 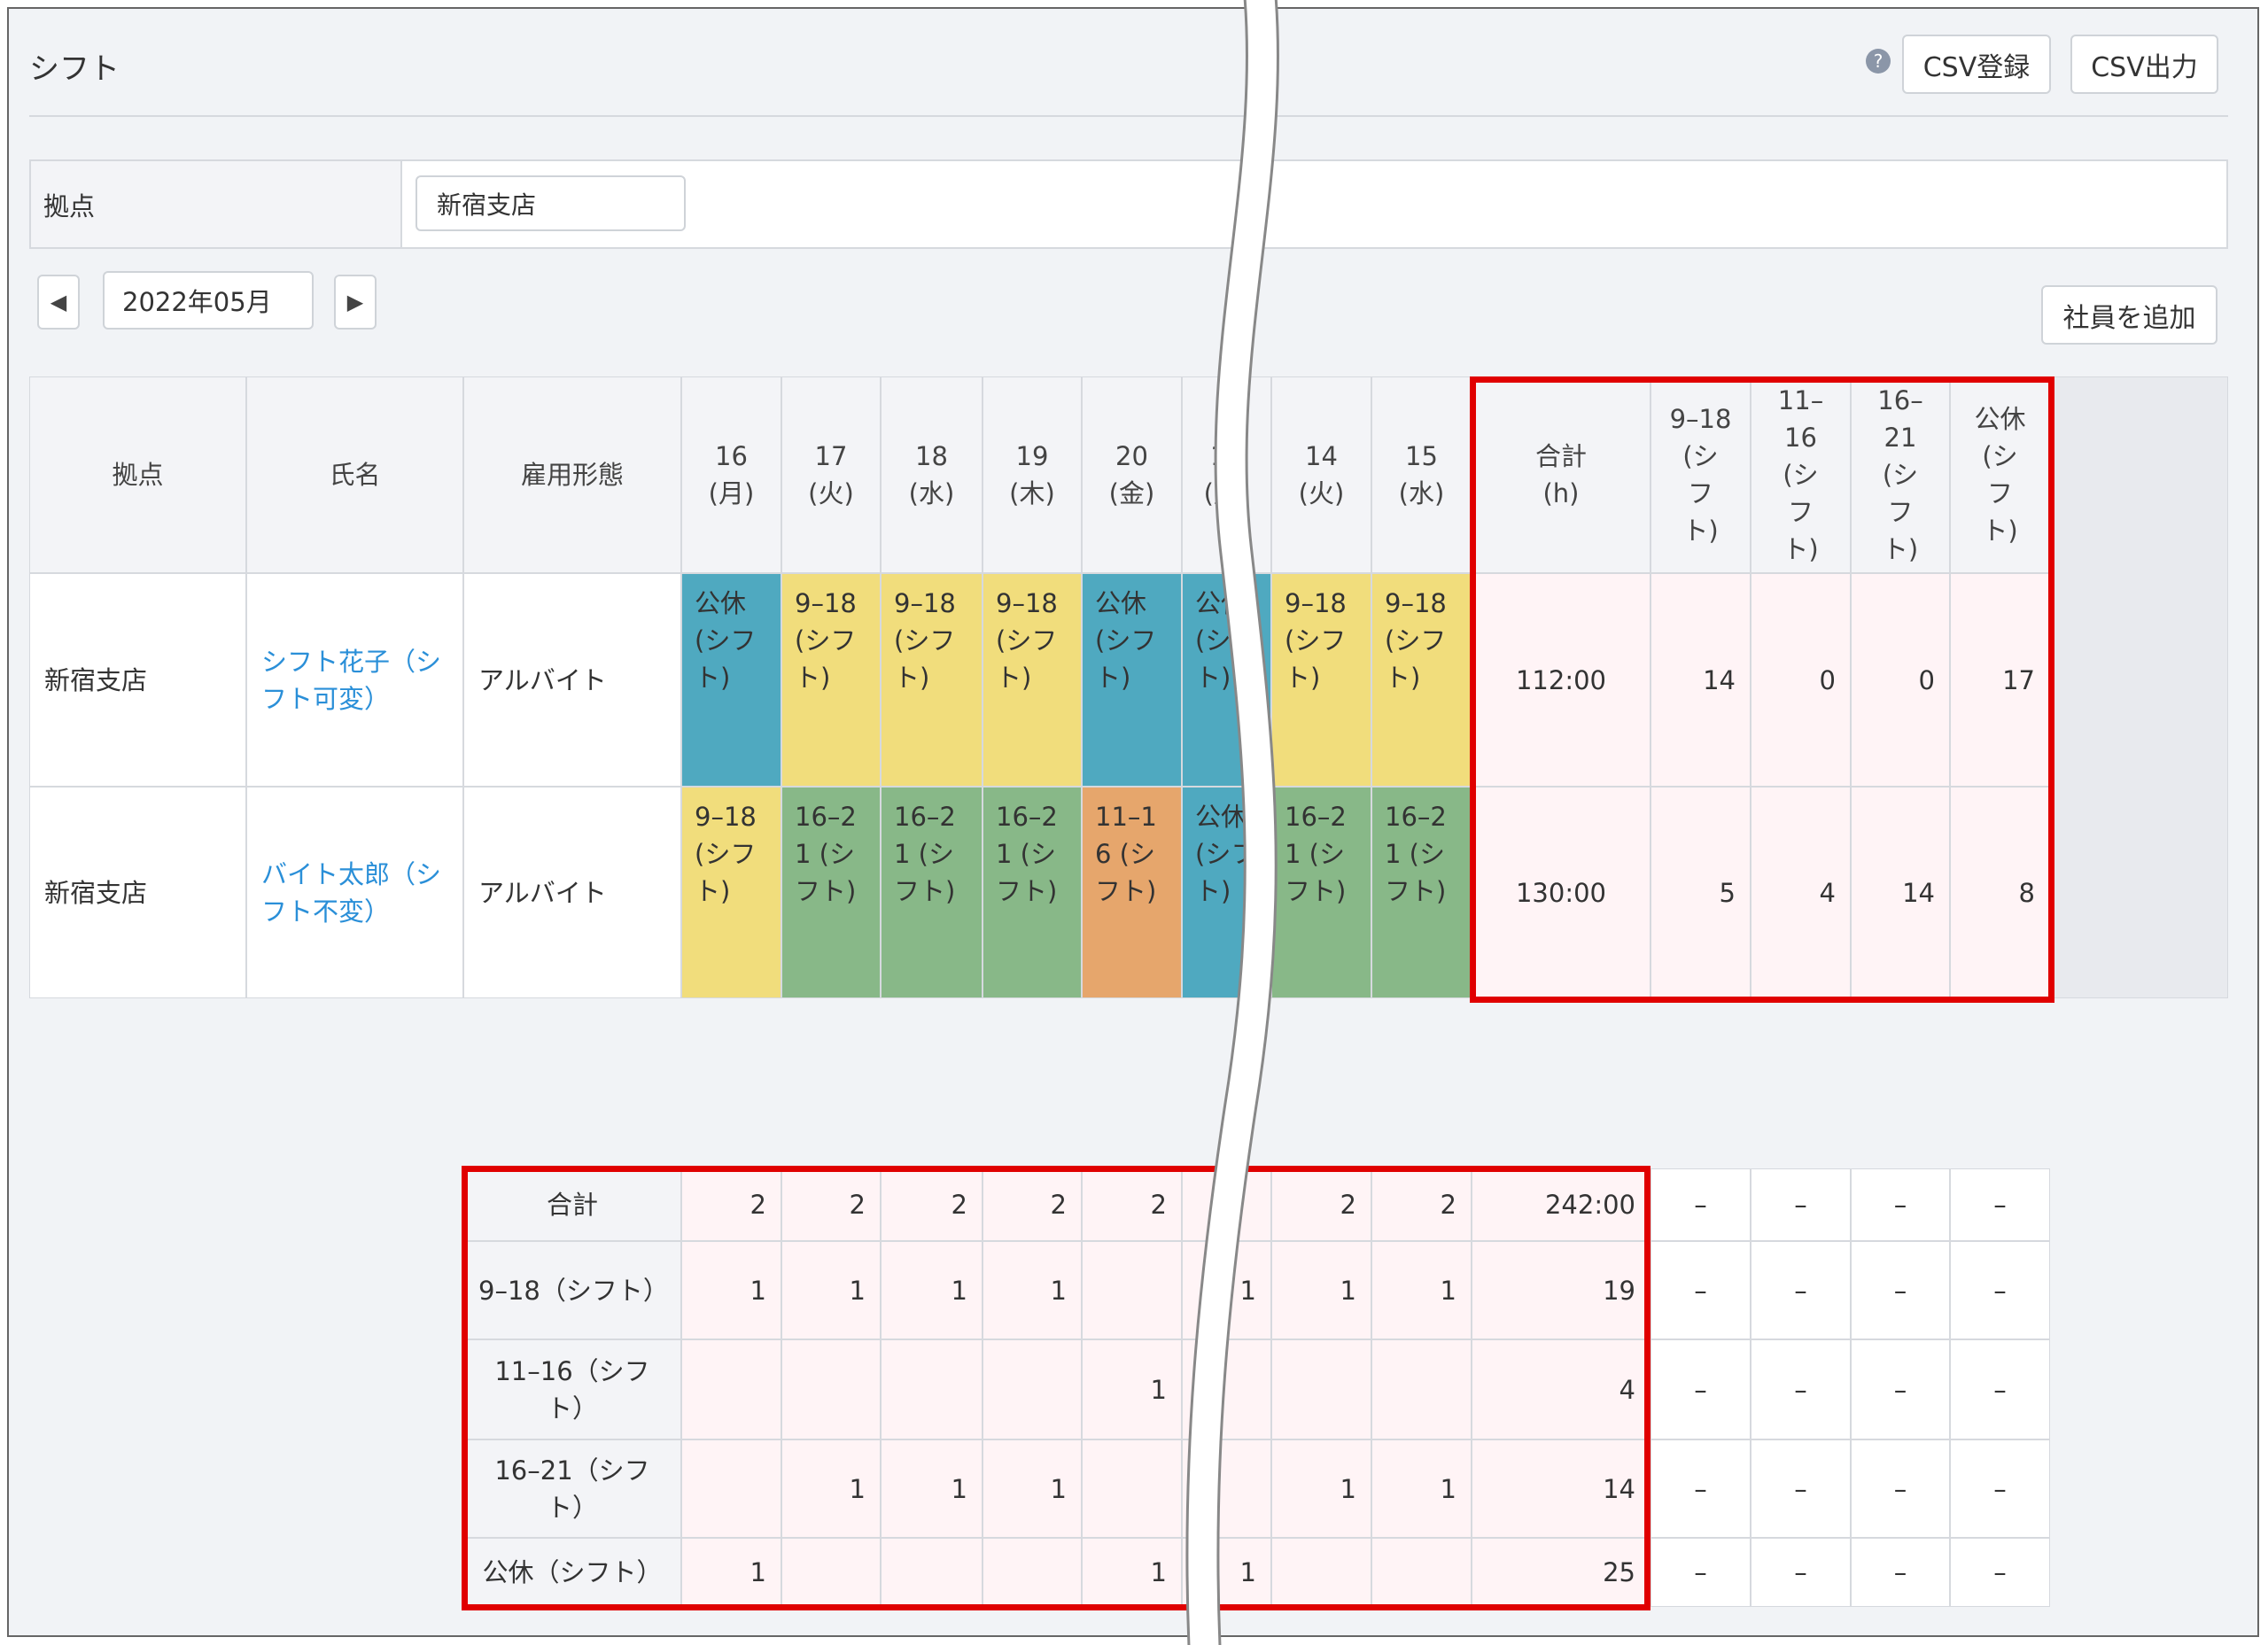 What do you see at coordinates (1128, 116) in the screenshot?
I see `separator` at bounding box center [1128, 116].